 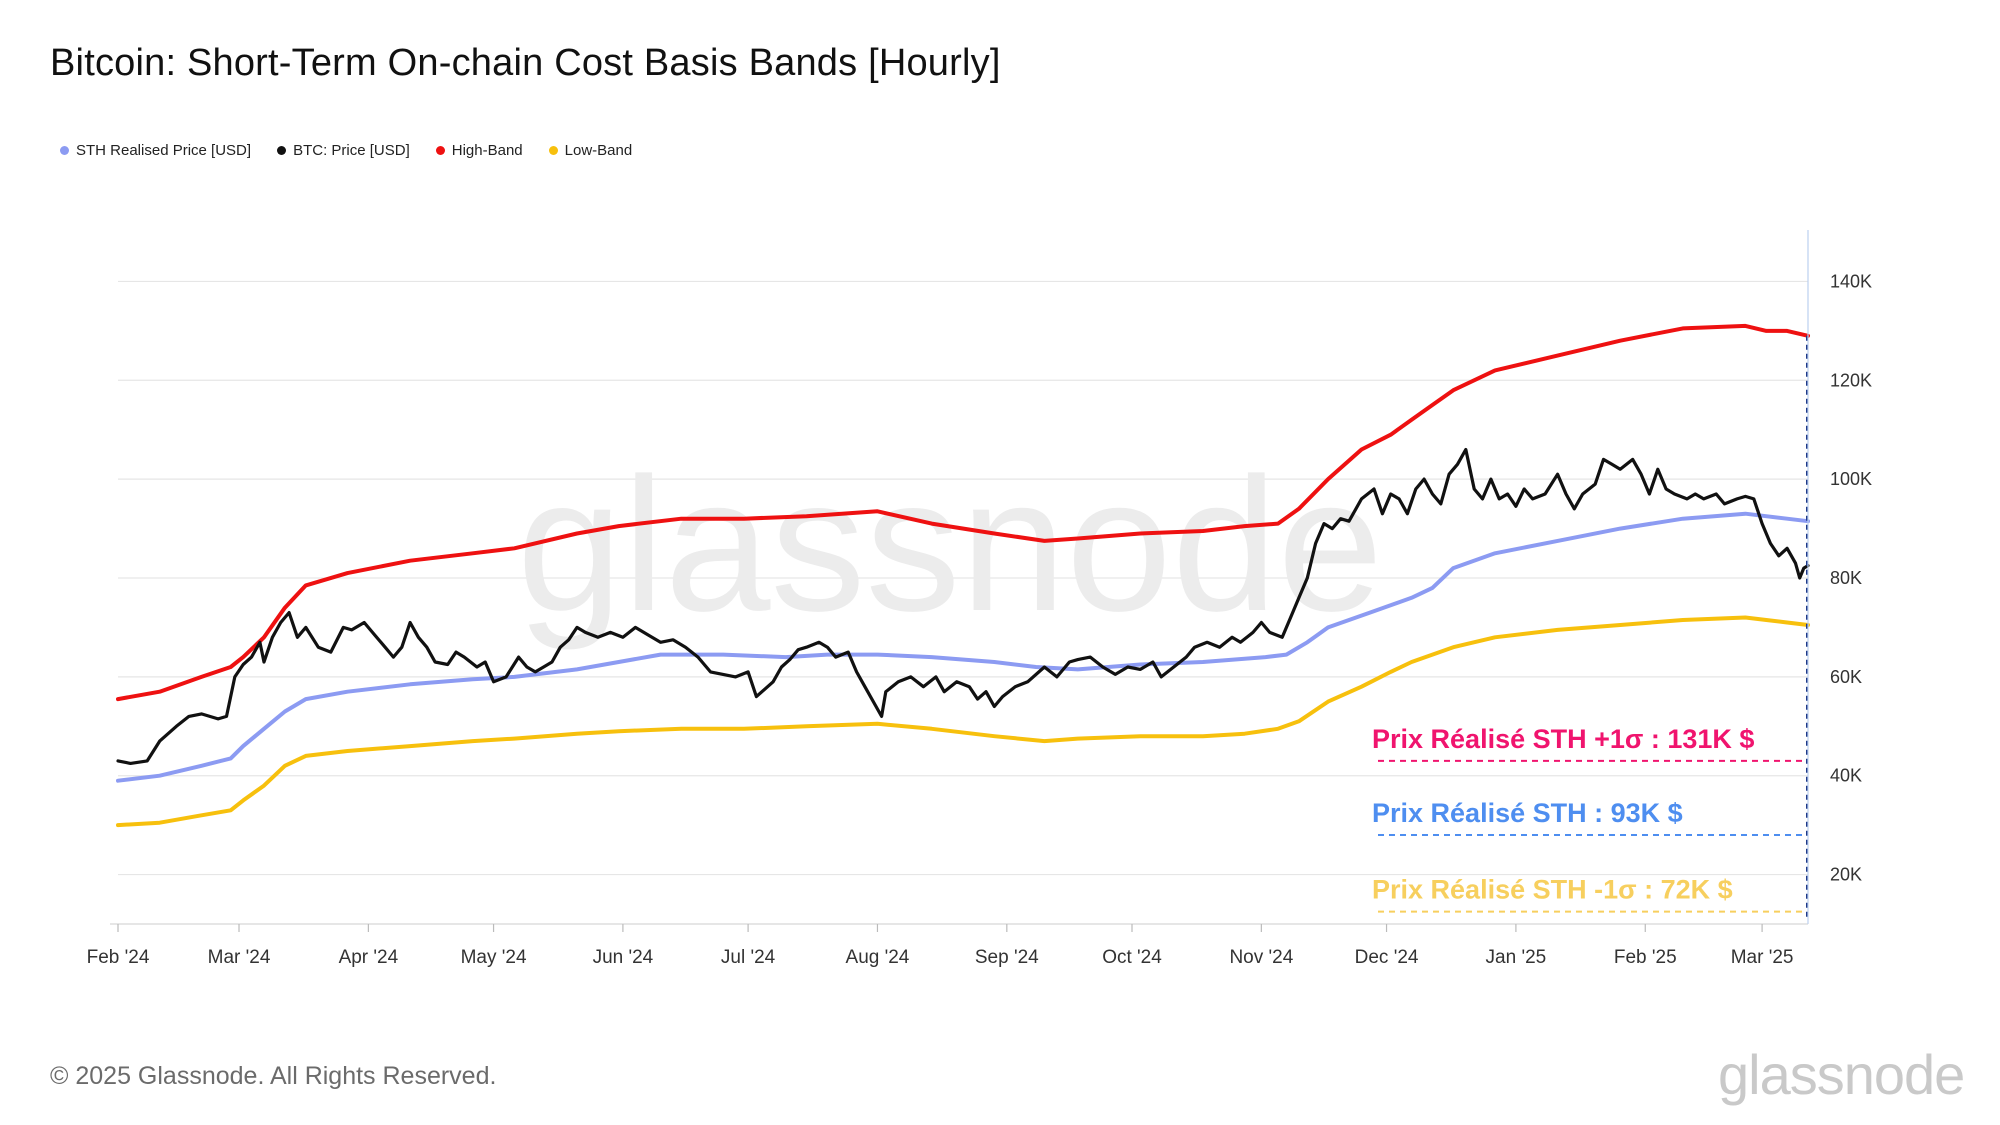 I want to click on x-tick-label: May '24, so click(x=494, y=957).